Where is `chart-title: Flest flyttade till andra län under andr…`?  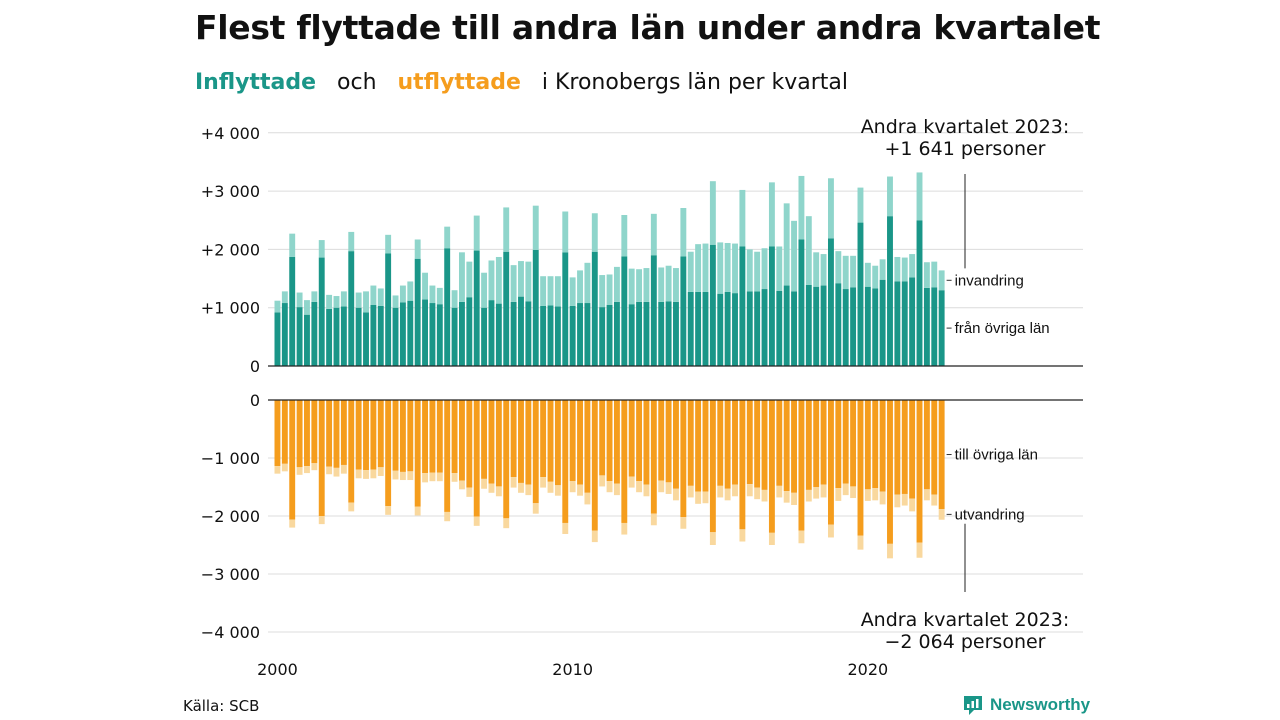 chart-title: Flest flyttade till andra län under andr… is located at coordinates (648, 27).